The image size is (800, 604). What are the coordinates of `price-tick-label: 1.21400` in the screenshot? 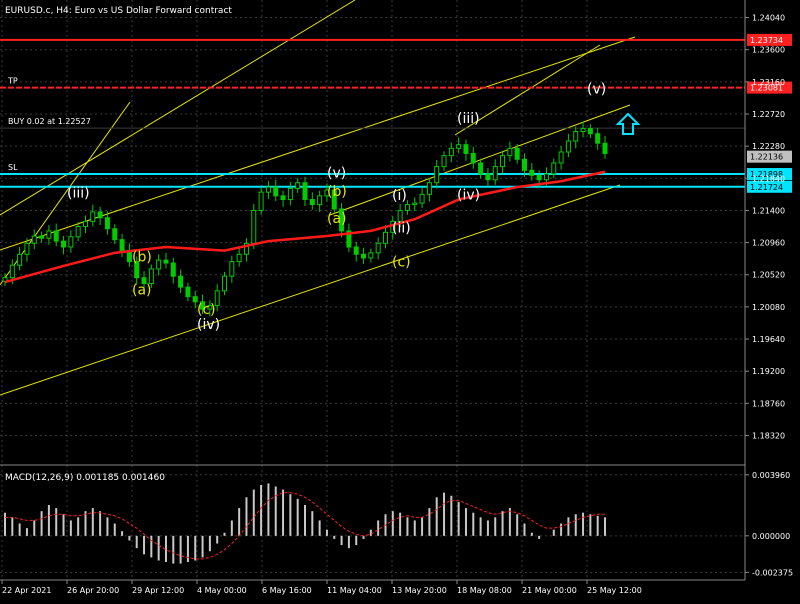 It's located at (768, 210).